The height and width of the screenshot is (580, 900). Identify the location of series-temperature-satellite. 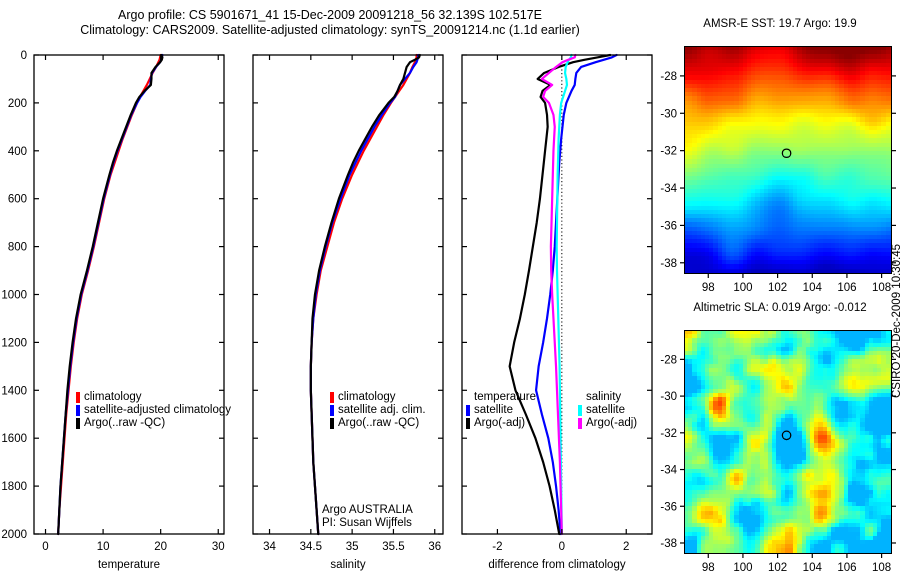
(576, 294).